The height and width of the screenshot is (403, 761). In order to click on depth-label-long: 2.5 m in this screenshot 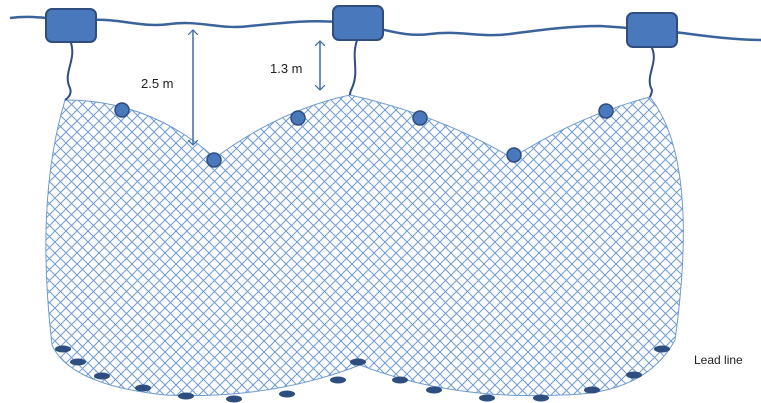, I will do `click(157, 83)`.